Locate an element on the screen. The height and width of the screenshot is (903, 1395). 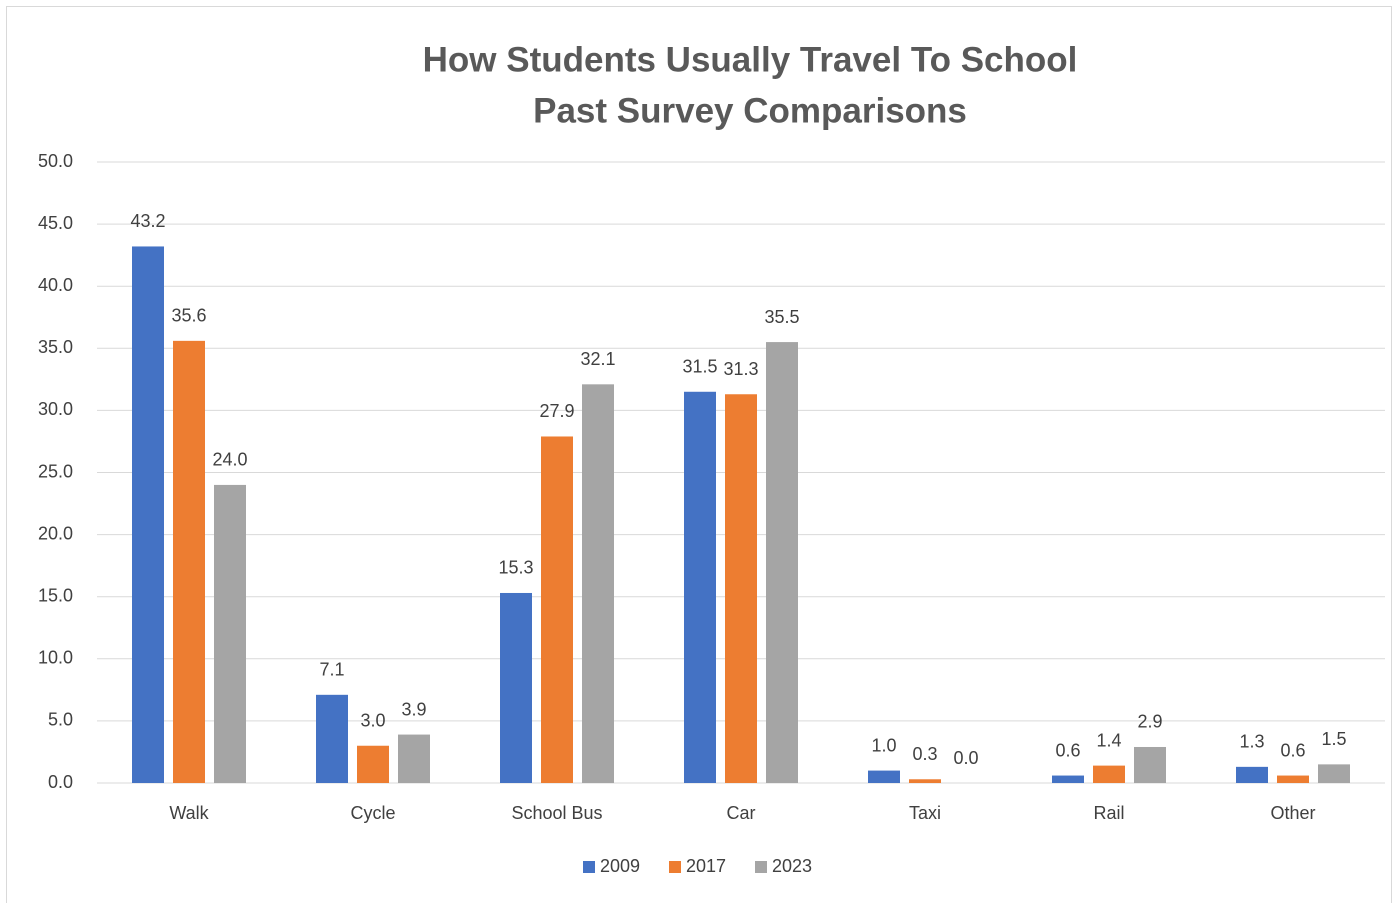
chart-title: How Students Usually Travel To School is located at coordinates (750, 59).